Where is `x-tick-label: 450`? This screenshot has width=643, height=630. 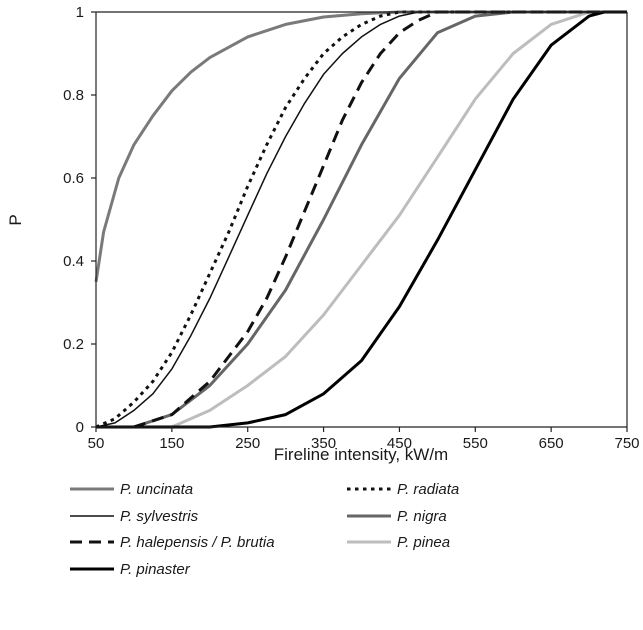
x-tick-label: 450 is located at coordinates (399, 443).